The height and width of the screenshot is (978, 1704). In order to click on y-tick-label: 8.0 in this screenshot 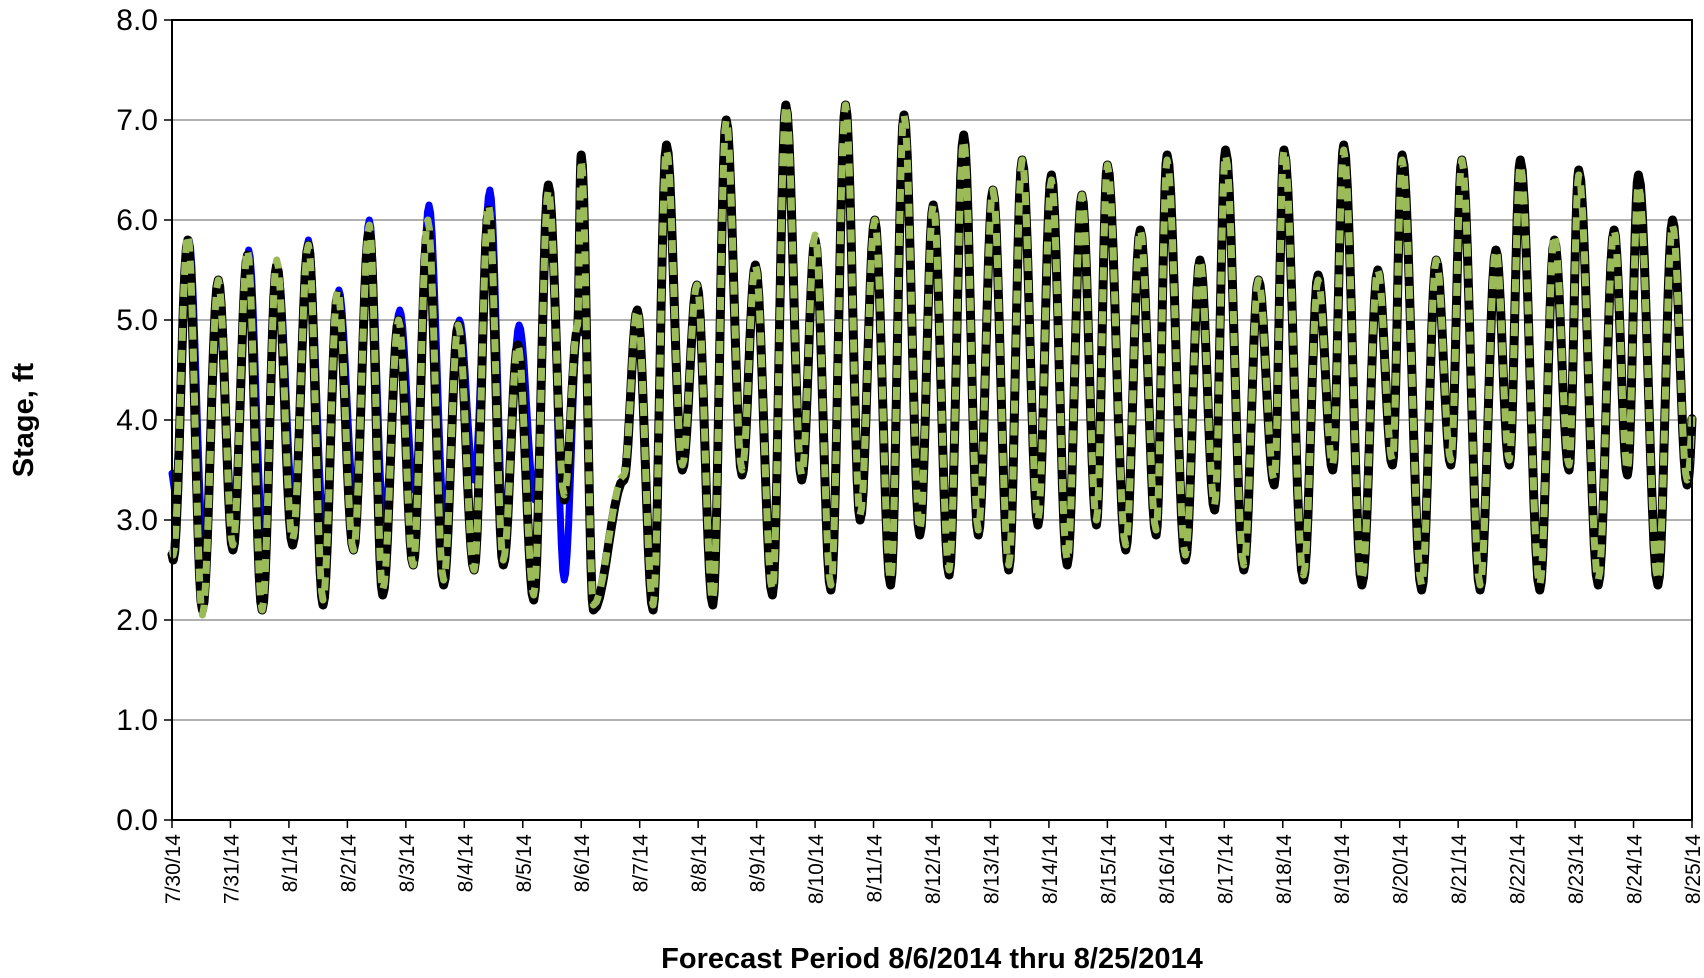, I will do `click(137, 20)`.